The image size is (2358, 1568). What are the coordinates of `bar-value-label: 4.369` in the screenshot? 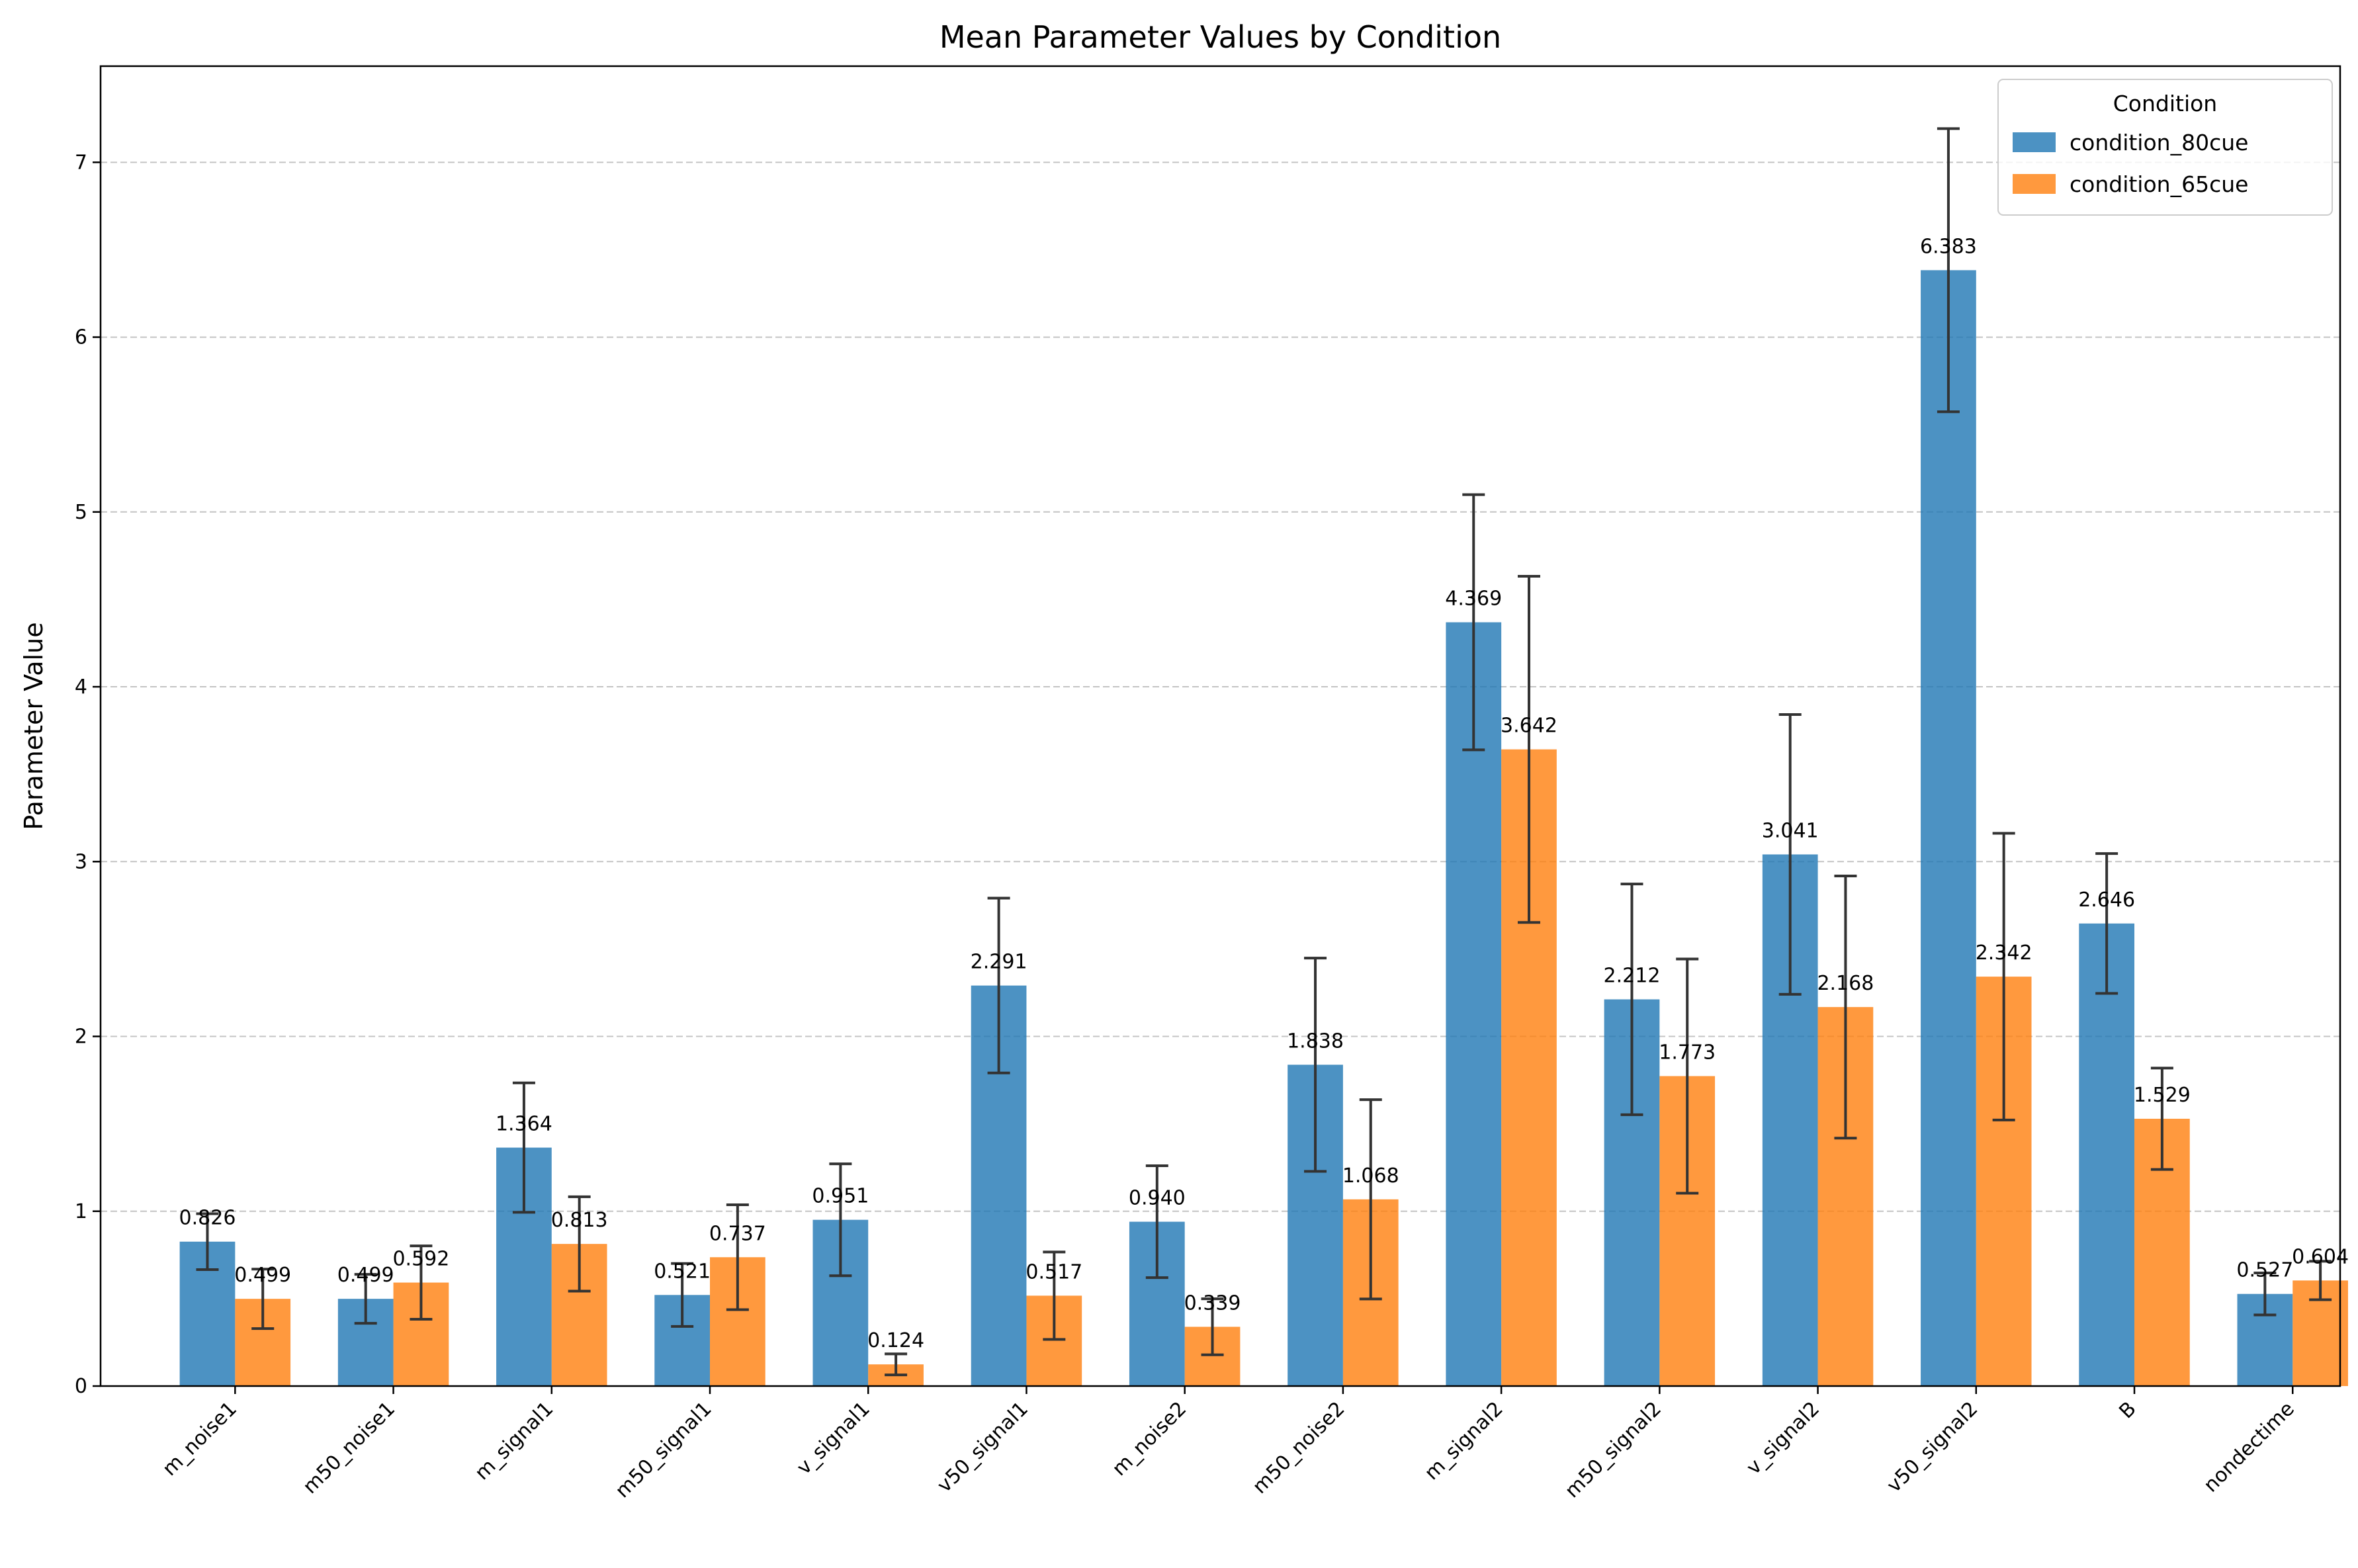 It's located at (1474, 600).